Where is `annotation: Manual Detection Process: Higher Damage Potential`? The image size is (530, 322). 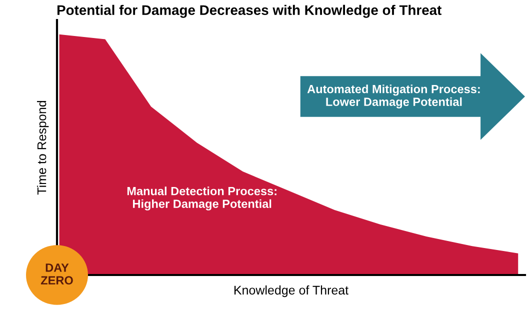 annotation: Manual Detection Process: Higher Damage Potential is located at coordinates (201, 198).